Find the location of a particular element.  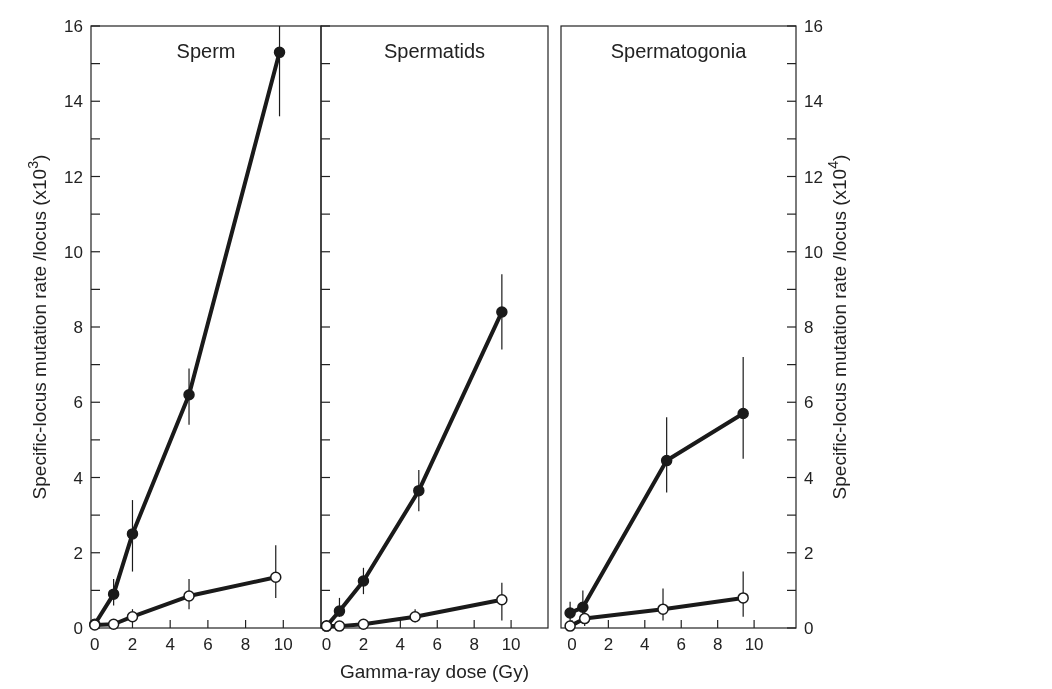

y2-tick-label: 10 is located at coordinates (813, 252).